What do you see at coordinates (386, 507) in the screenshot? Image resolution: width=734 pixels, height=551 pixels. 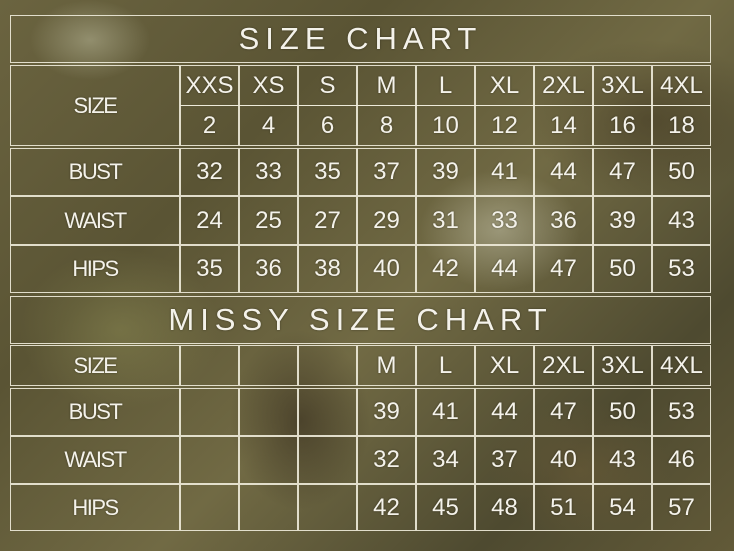 I see `missy-measurement-cell: 42` at bounding box center [386, 507].